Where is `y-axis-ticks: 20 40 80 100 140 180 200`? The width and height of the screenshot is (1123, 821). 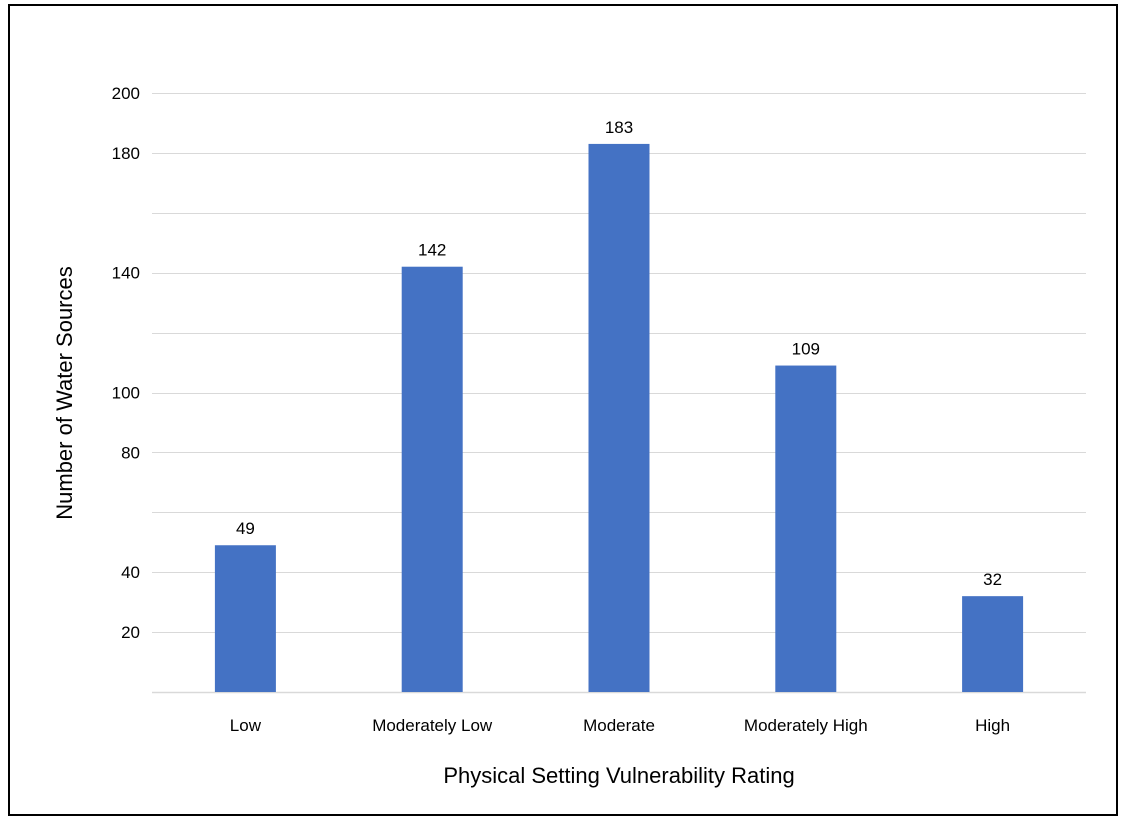 y-axis-ticks: 20 40 80 100 140 180 200 is located at coordinates (126, 363).